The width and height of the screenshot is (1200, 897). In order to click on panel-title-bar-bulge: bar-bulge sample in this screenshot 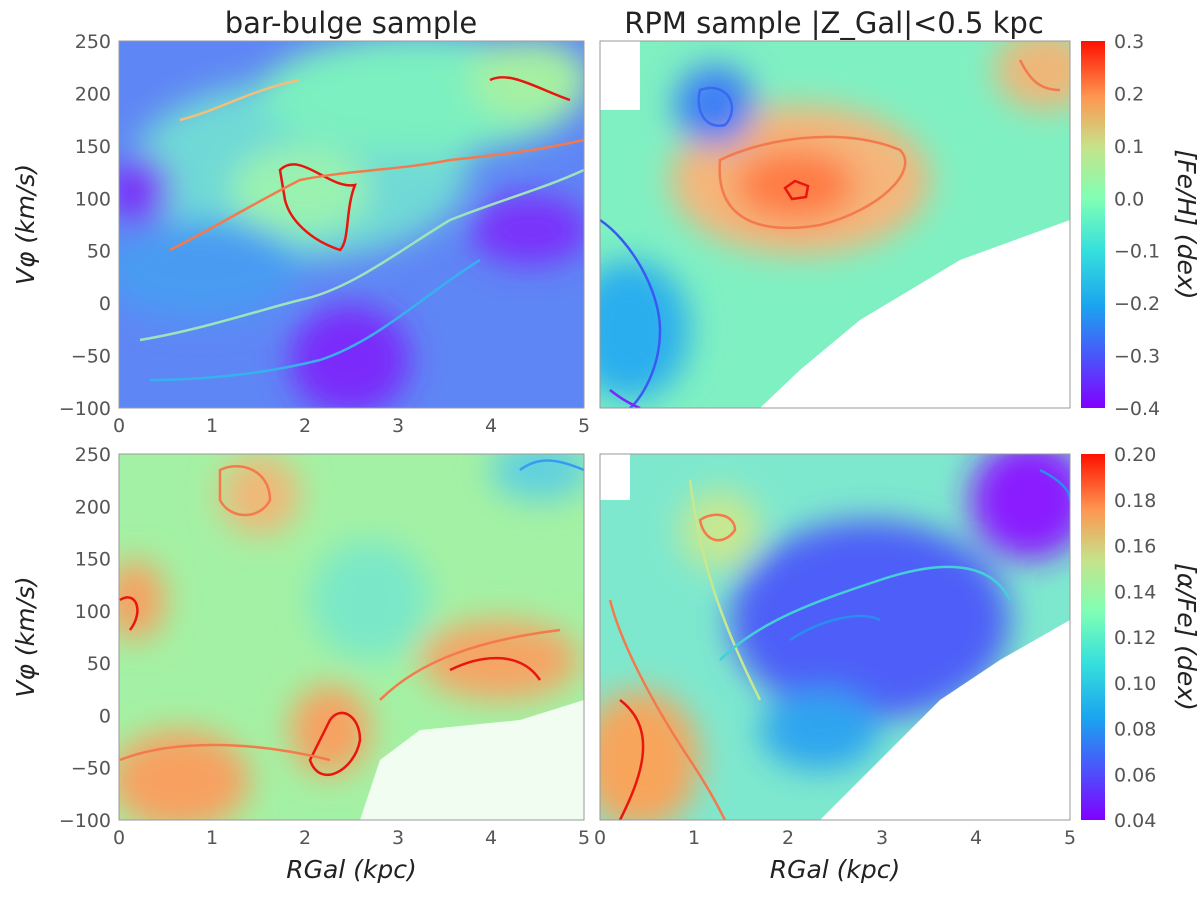, I will do `click(351, 23)`.